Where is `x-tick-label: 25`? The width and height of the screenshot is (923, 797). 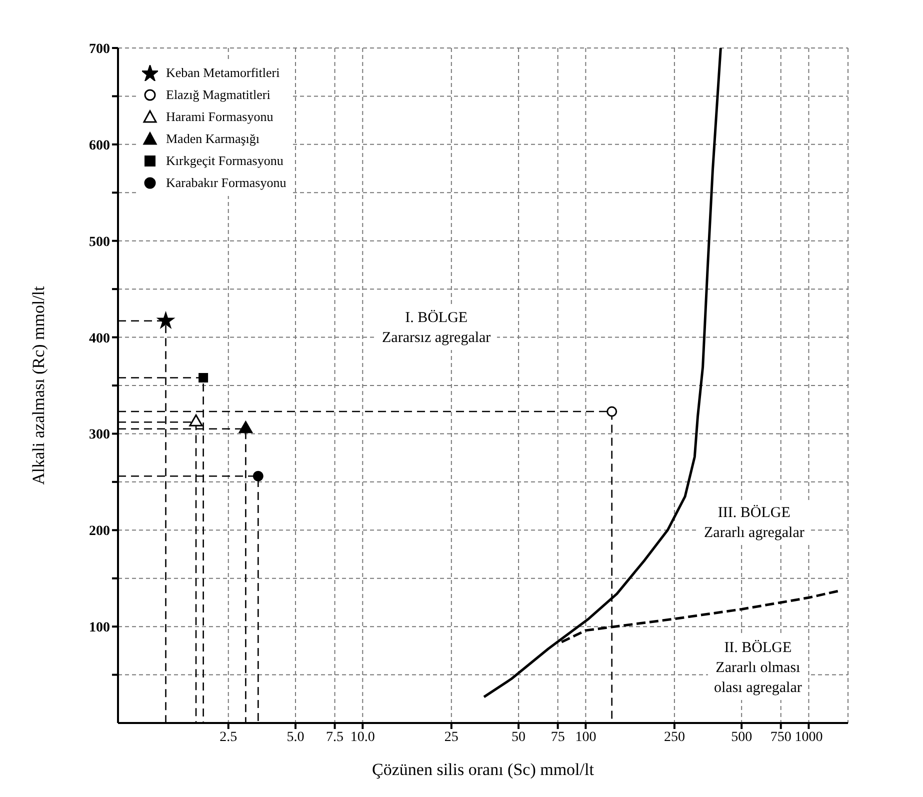 x-tick-label: 25 is located at coordinates (451, 737).